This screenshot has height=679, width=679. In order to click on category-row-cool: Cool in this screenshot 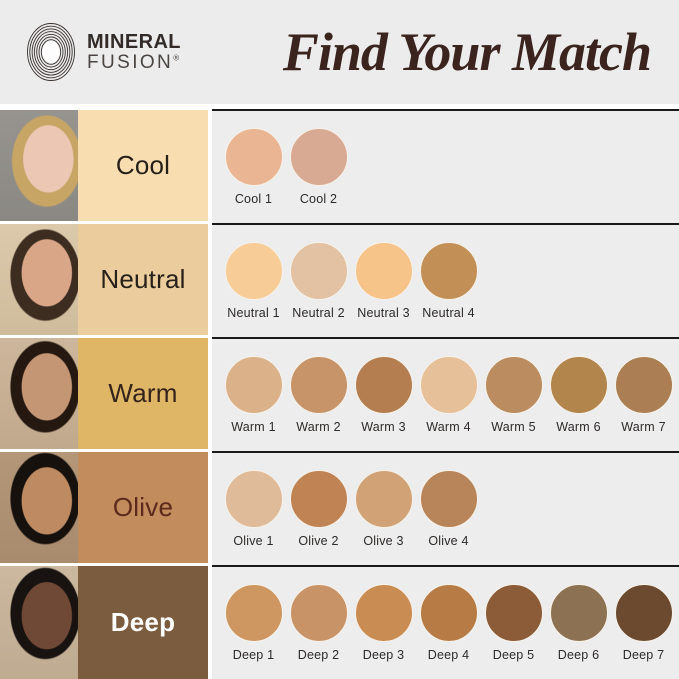, I will do `click(106, 165)`.